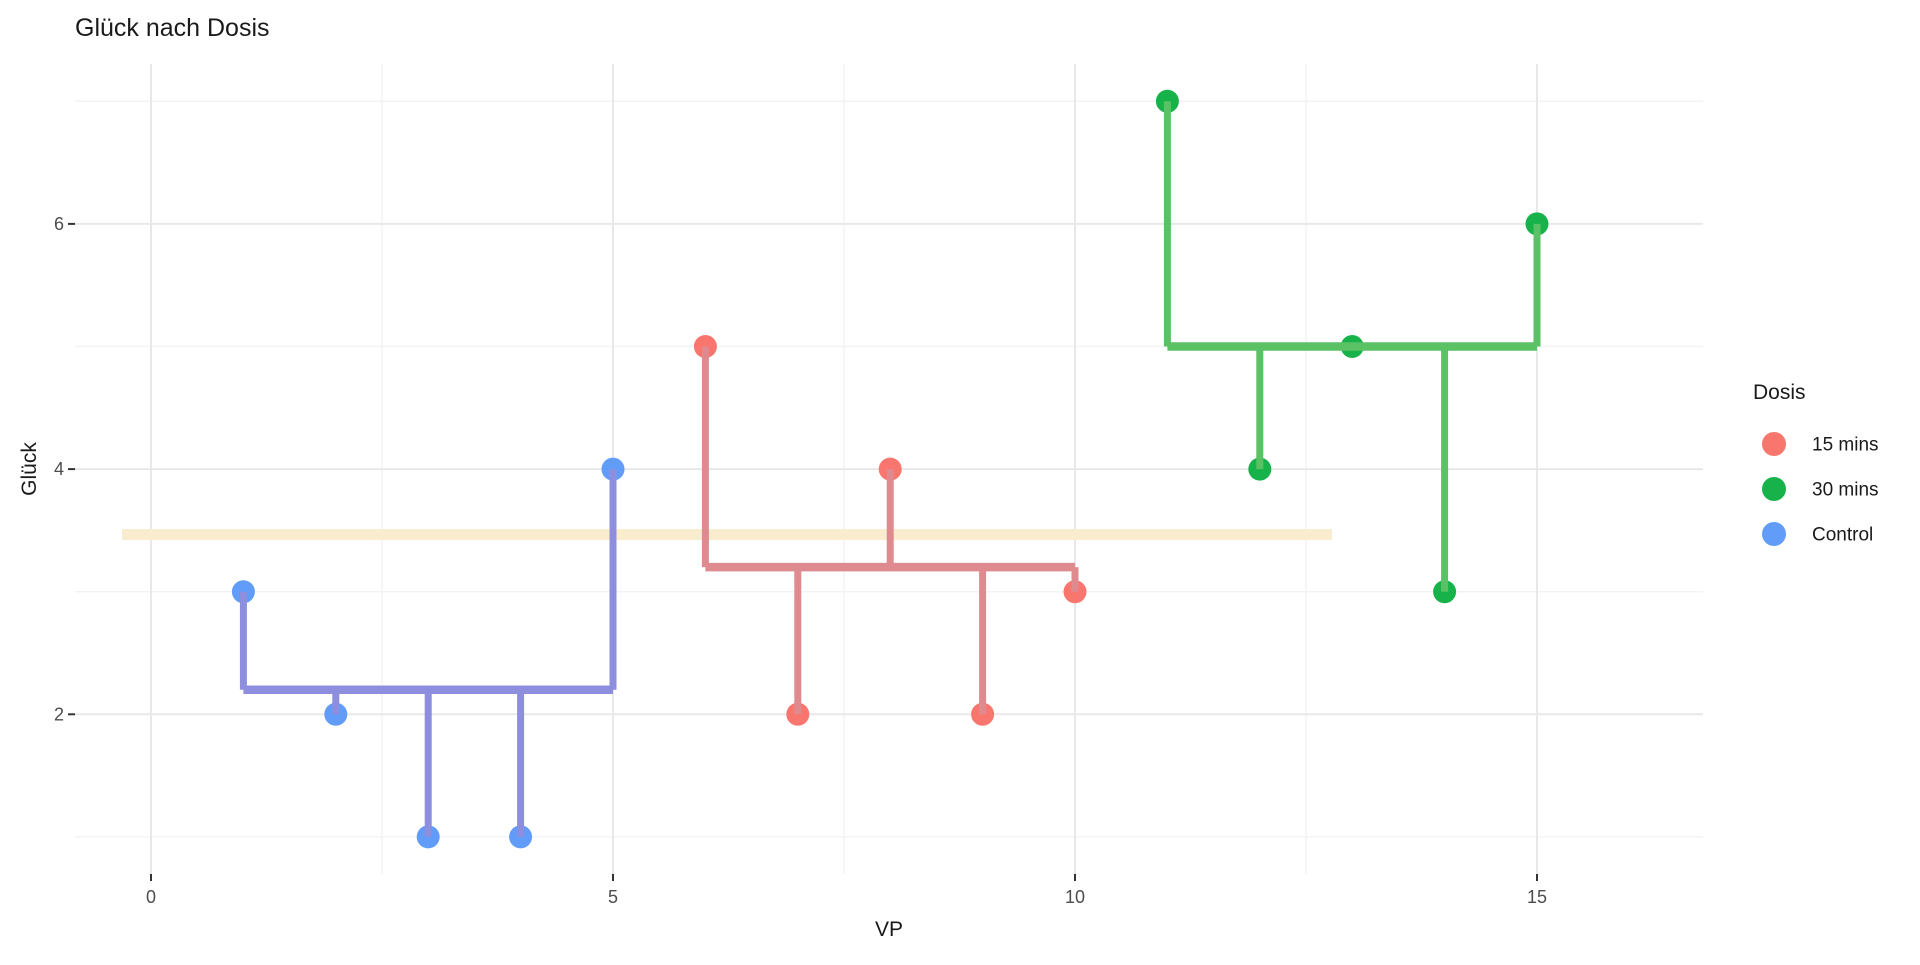 The image size is (1920, 965). I want to click on legend-item-label: 30 mins, so click(1845, 490).